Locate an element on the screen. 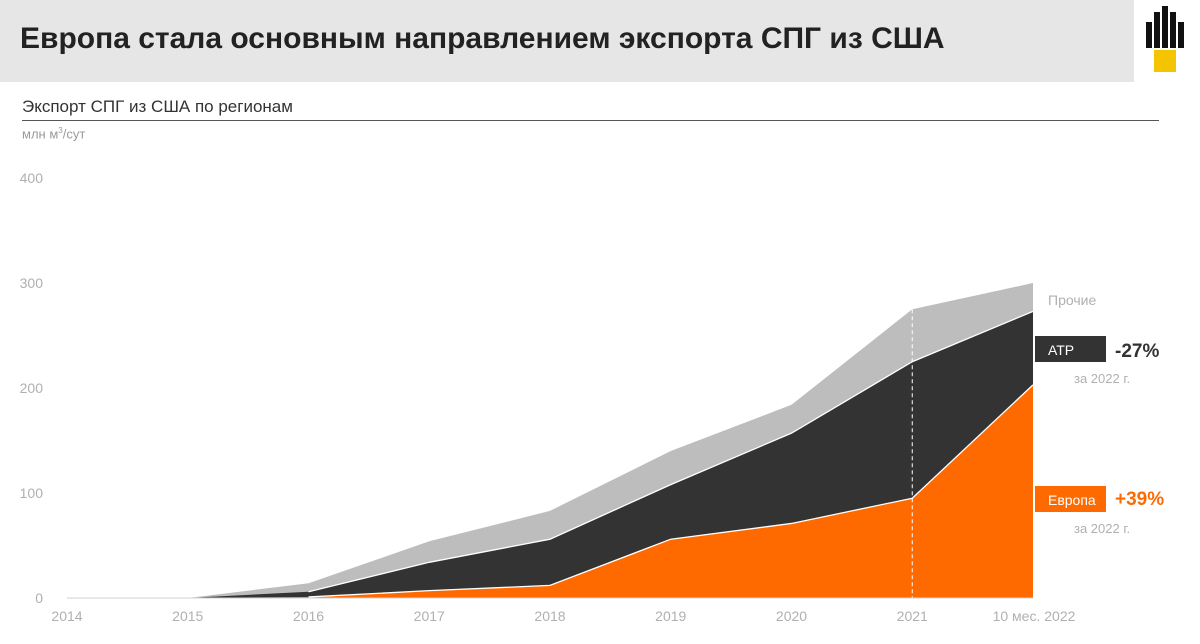  note-label-atr: за 2022 г. is located at coordinates (1102, 378).